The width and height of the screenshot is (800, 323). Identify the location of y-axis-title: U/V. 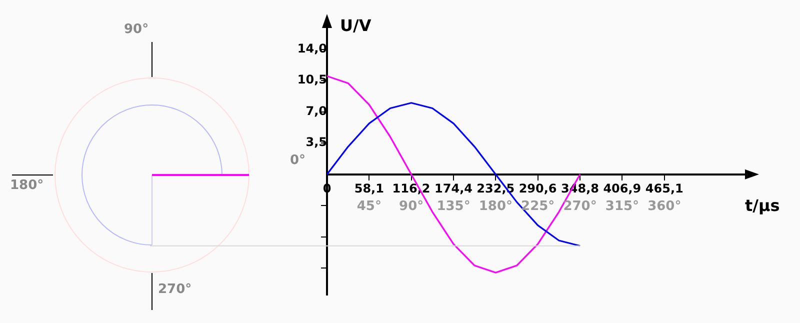
(356, 25).